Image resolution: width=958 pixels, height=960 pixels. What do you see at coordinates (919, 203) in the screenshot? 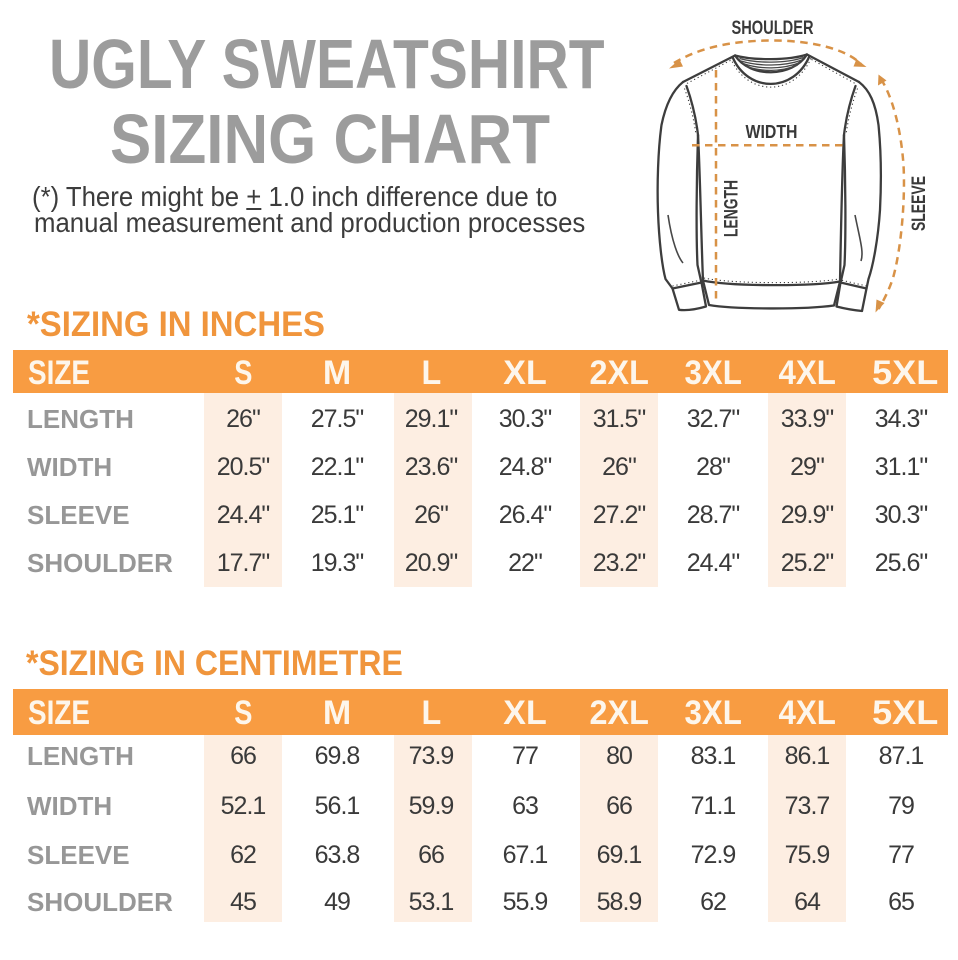
I see `svg-text: SLEEVE` at bounding box center [919, 203].